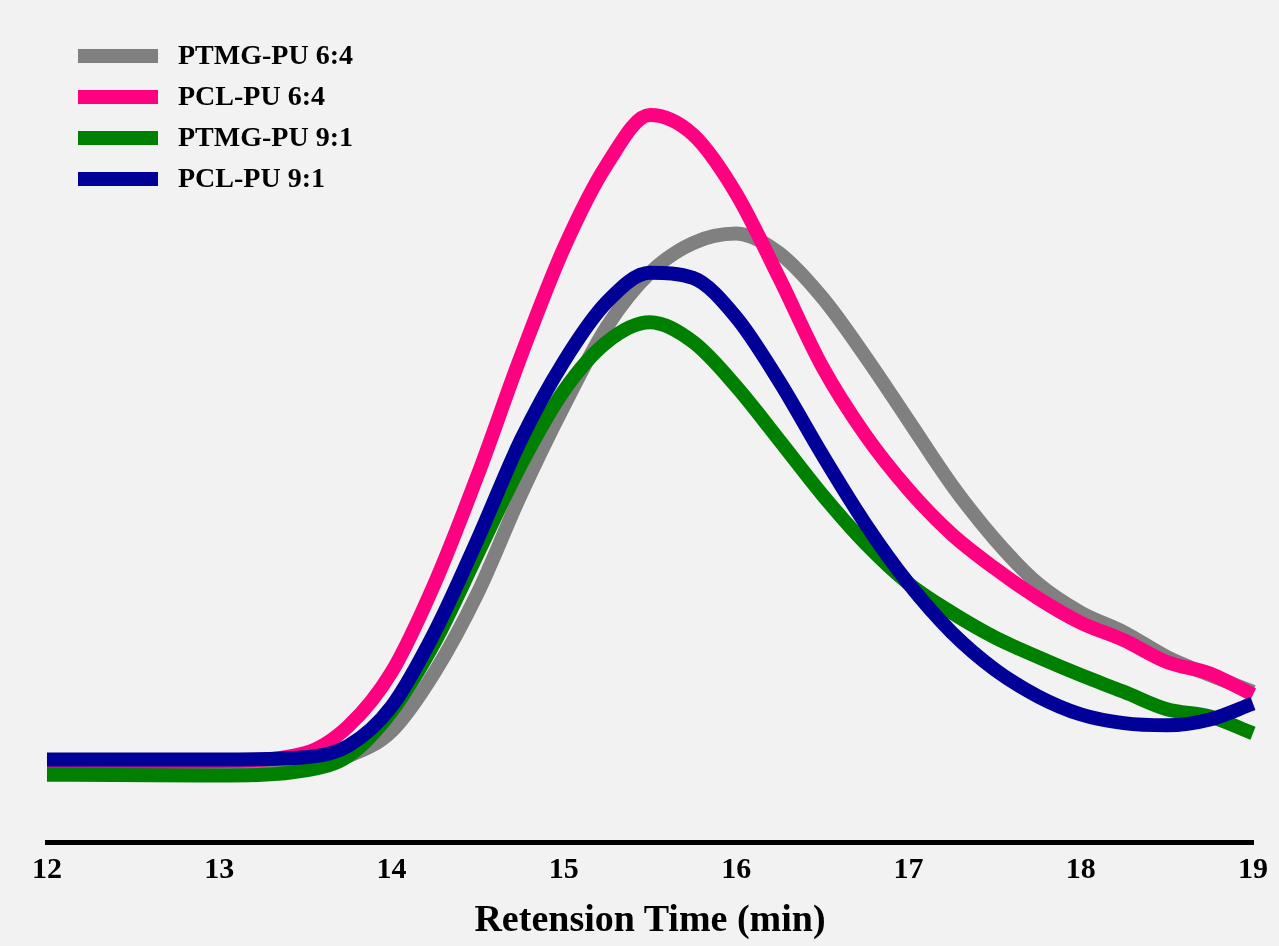 Image resolution: width=1279 pixels, height=946 pixels. Describe the element at coordinates (251, 178) in the screenshot. I see `legend-label: PCL-PU 9:1` at that location.